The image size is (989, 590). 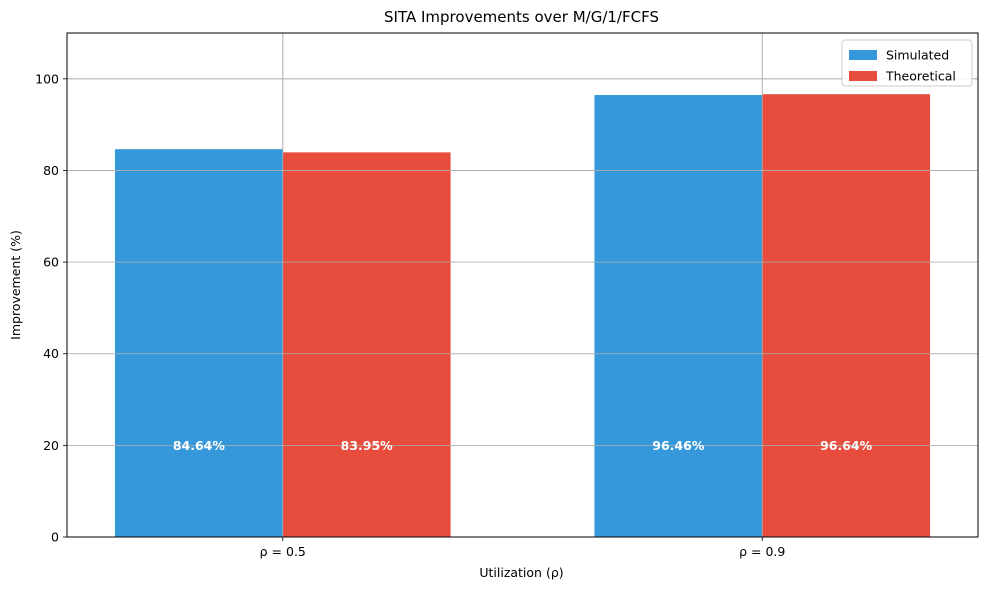 I want to click on bar-value-label: 96.46%, so click(x=678, y=445).